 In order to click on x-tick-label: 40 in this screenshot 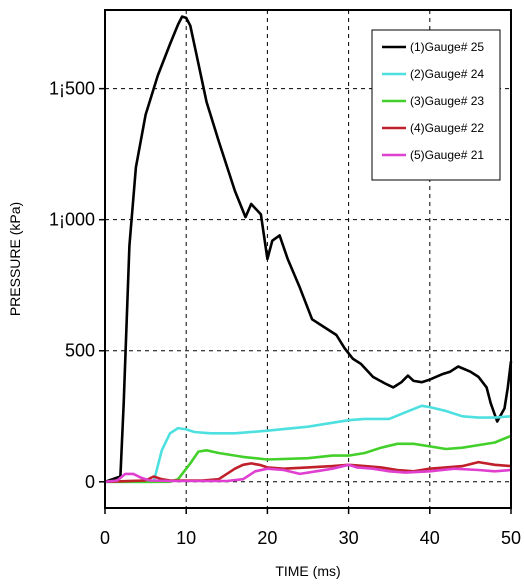, I will do `click(430, 538)`.